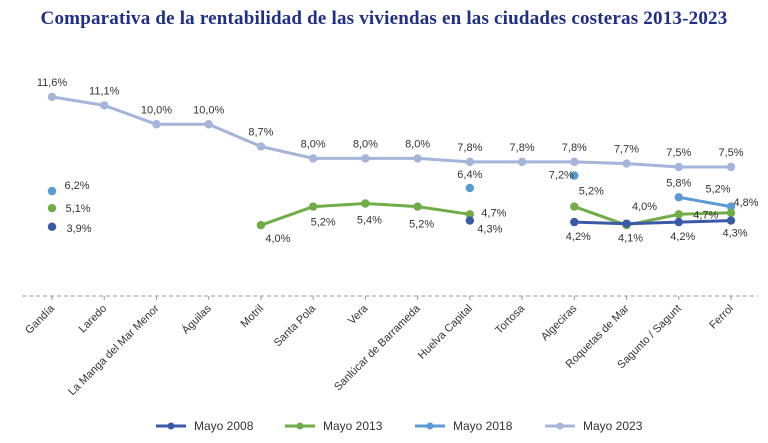 Image resolution: width=768 pixels, height=443 pixels. Describe the element at coordinates (77, 209) in the screenshot. I see `data-label: 5,1%` at that location.